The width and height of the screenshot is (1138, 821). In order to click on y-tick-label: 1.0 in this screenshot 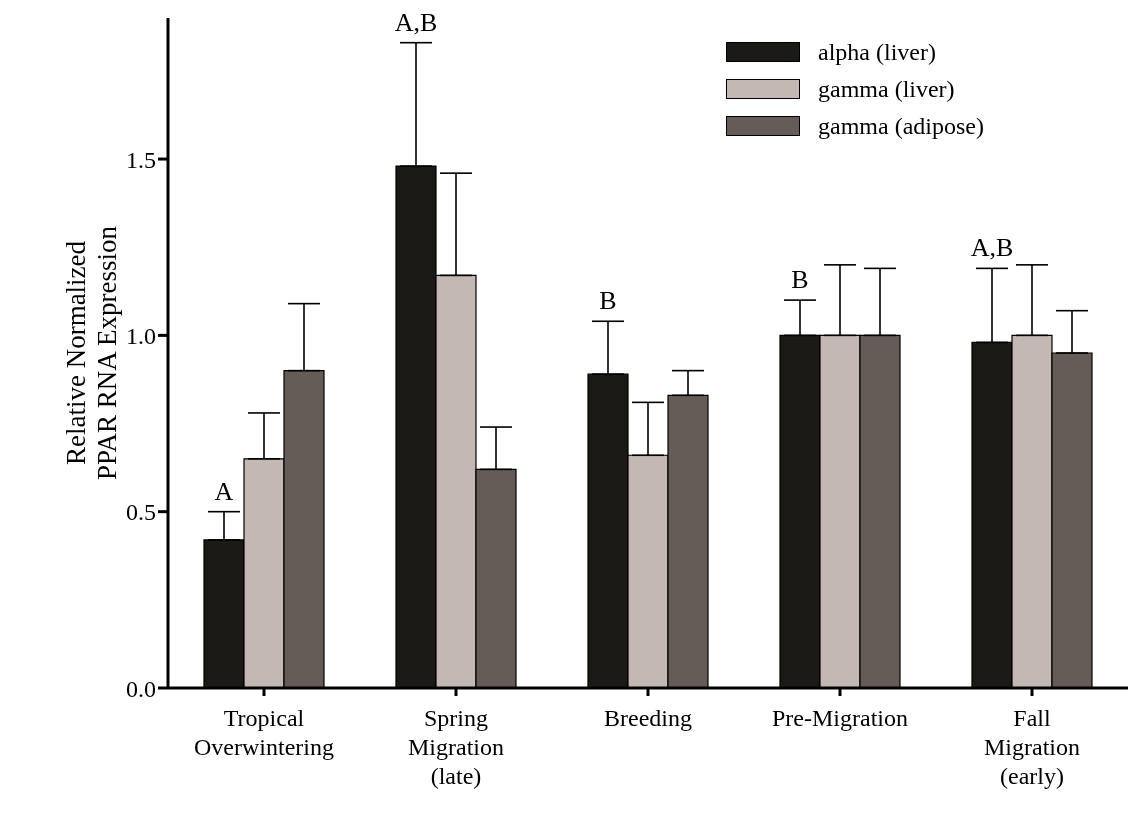, I will do `click(141, 335)`.